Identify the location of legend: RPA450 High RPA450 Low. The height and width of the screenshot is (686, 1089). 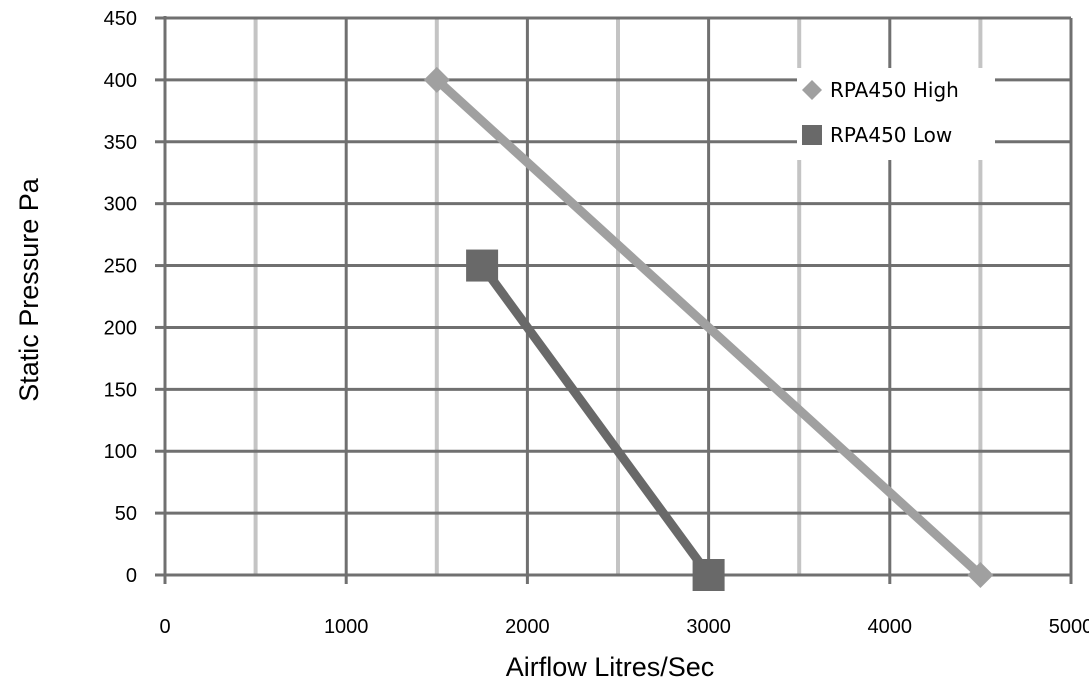
(896, 114).